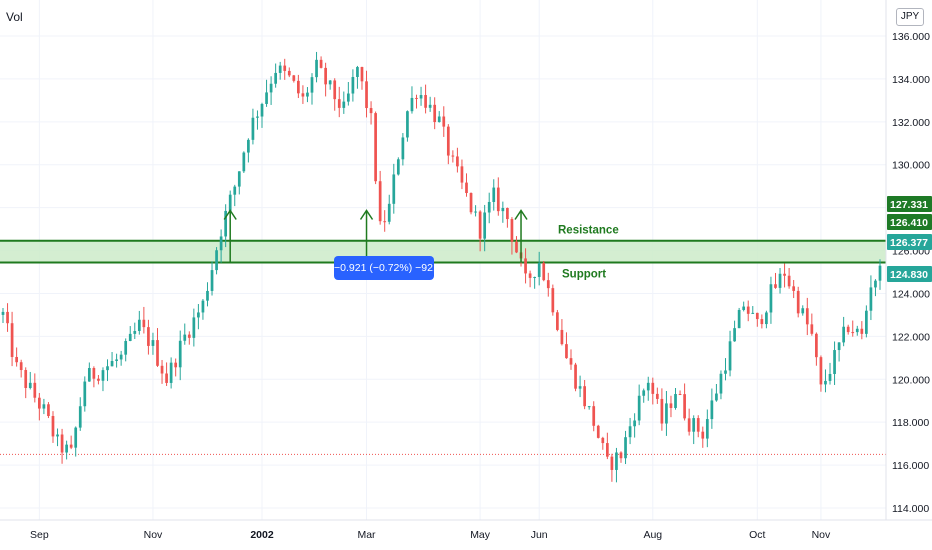  What do you see at coordinates (909, 242) in the screenshot?
I see `price-tag-box` at bounding box center [909, 242].